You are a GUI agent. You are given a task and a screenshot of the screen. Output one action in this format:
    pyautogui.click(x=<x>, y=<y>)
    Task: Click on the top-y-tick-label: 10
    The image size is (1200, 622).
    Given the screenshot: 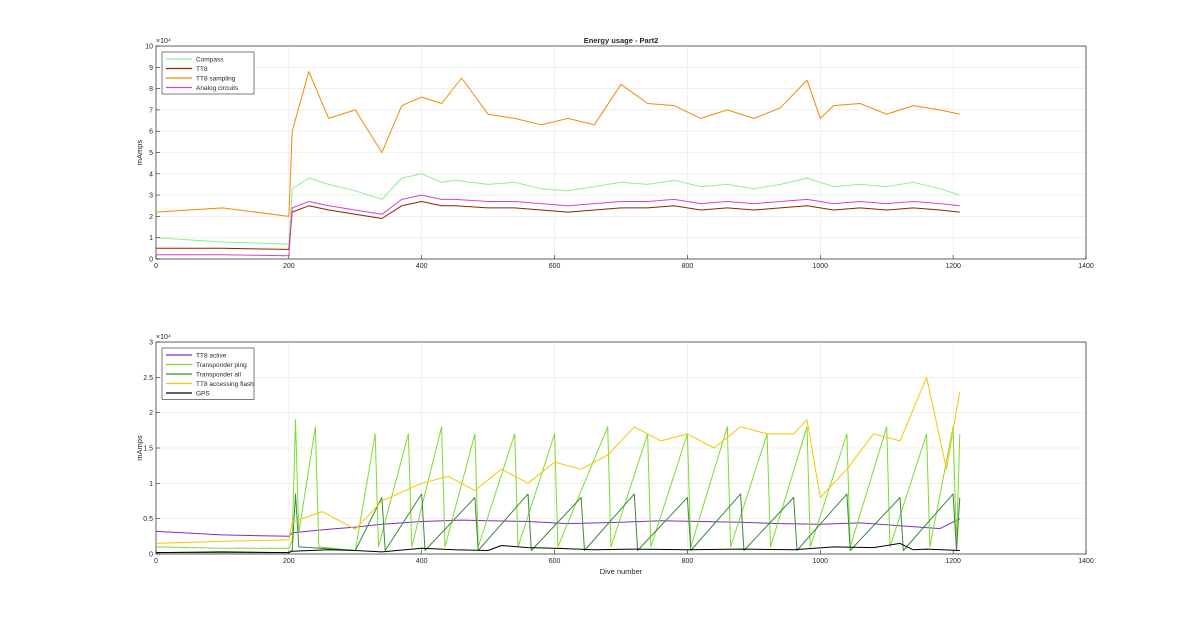 What is the action you would take?
    pyautogui.click(x=149, y=47)
    